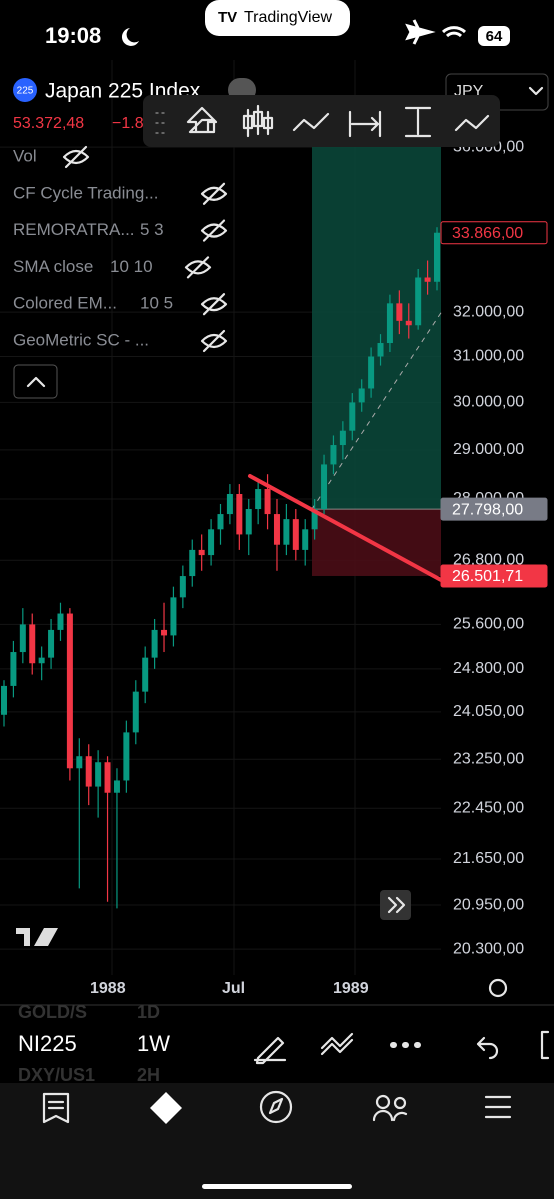  Describe the element at coordinates (488, 560) in the screenshot. I see `y-tick-label: 26.800,00` at that location.